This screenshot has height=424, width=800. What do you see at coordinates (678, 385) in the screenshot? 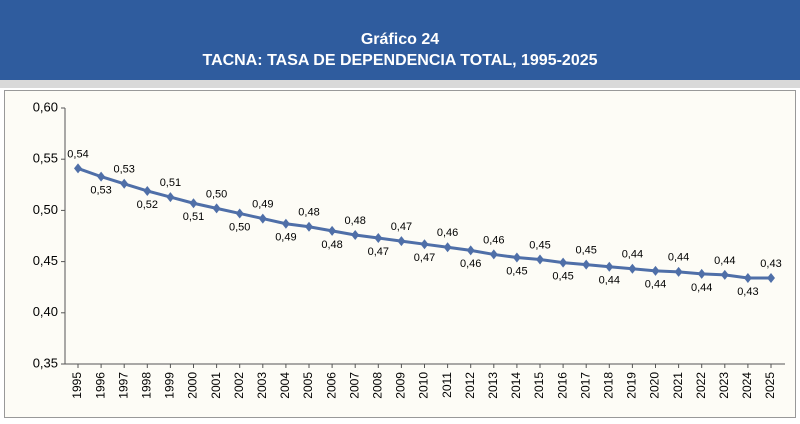
I see `x-tick-label: 2021` at bounding box center [678, 385].